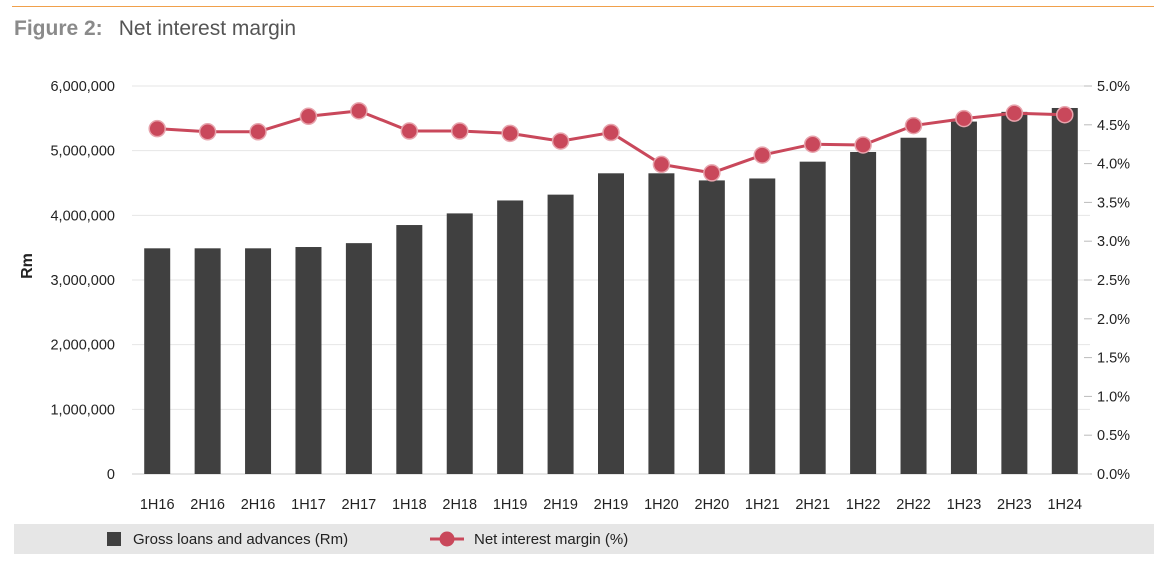 This screenshot has height=568, width=1166. I want to click on y-right-tick-label: 3.5%, so click(1113, 203).